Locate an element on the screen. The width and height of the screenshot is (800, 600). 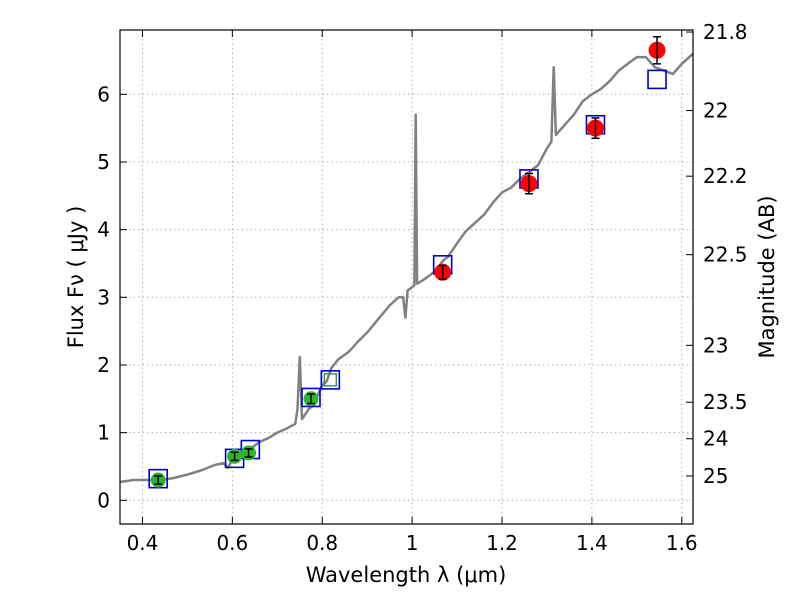
x-tick-label: 1.2 is located at coordinates (502, 543).